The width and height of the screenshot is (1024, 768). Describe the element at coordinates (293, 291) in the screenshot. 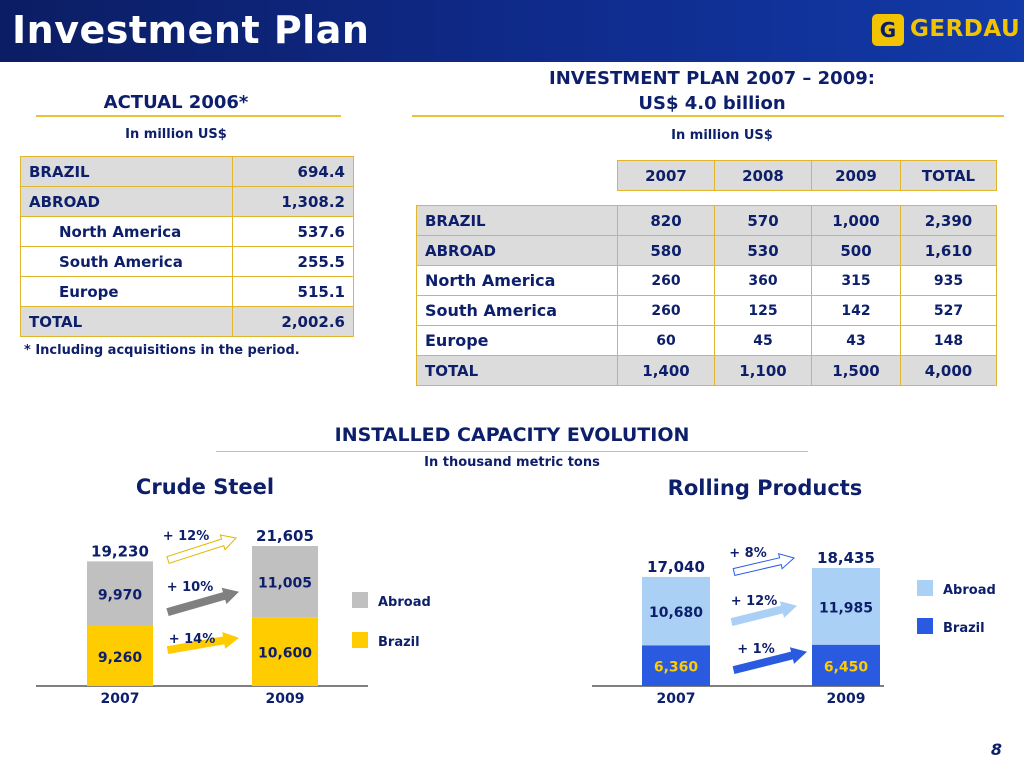

I see `row-value: 515.1` at that location.